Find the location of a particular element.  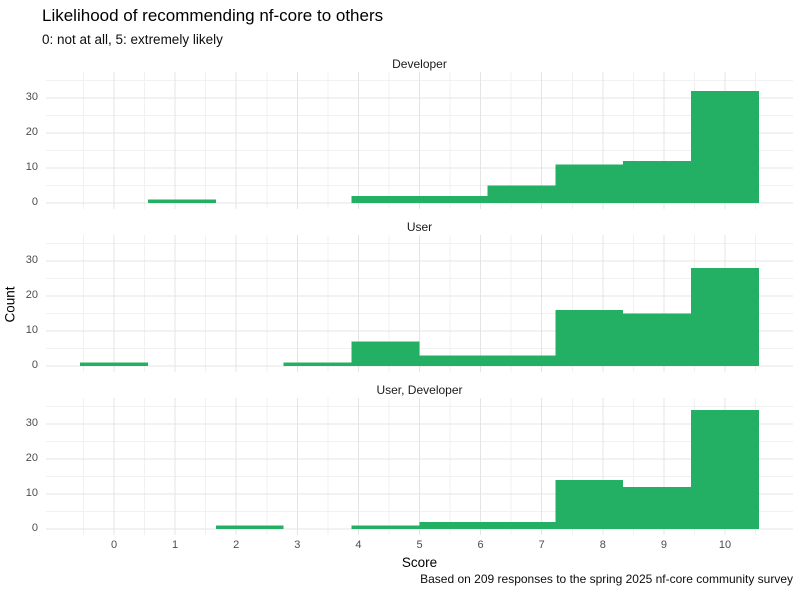

x-tick-label: 7 is located at coordinates (541, 545).